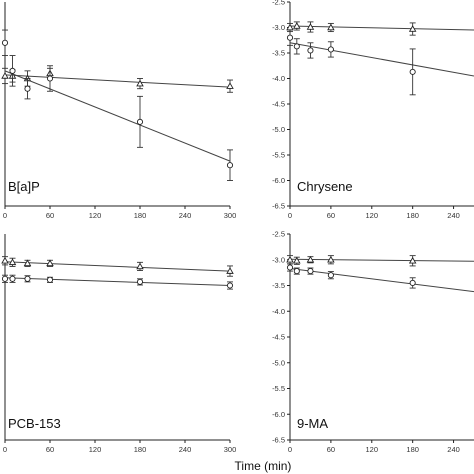 This screenshot has height=474, width=474. Describe the element at coordinates (24, 186) in the screenshot. I see `panel-label: B[a]P` at that location.